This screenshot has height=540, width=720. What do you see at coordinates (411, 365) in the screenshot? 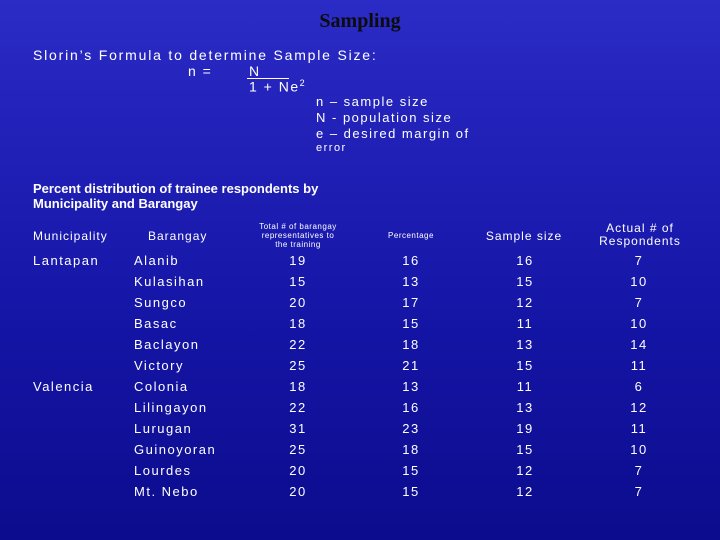
I see `cell-percentage: 21` at bounding box center [411, 365].